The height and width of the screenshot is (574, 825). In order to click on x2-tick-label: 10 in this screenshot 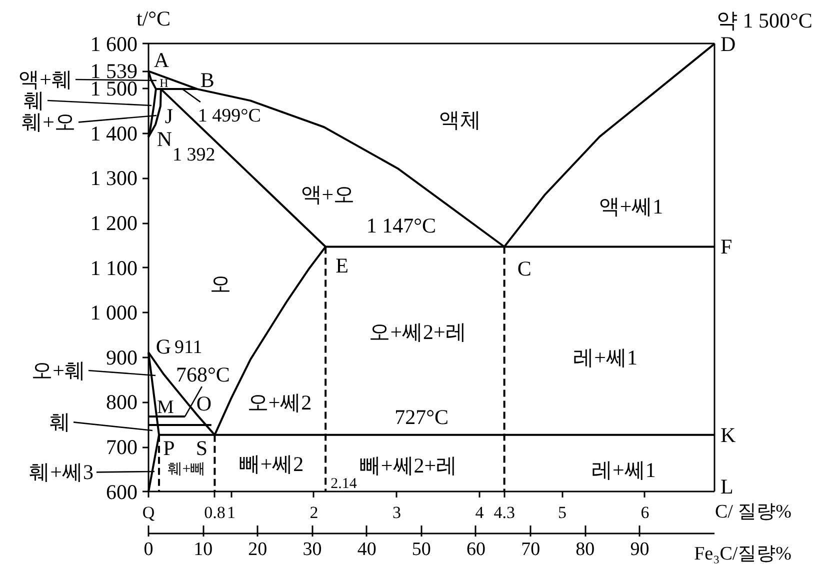, I will do `click(203, 549)`.